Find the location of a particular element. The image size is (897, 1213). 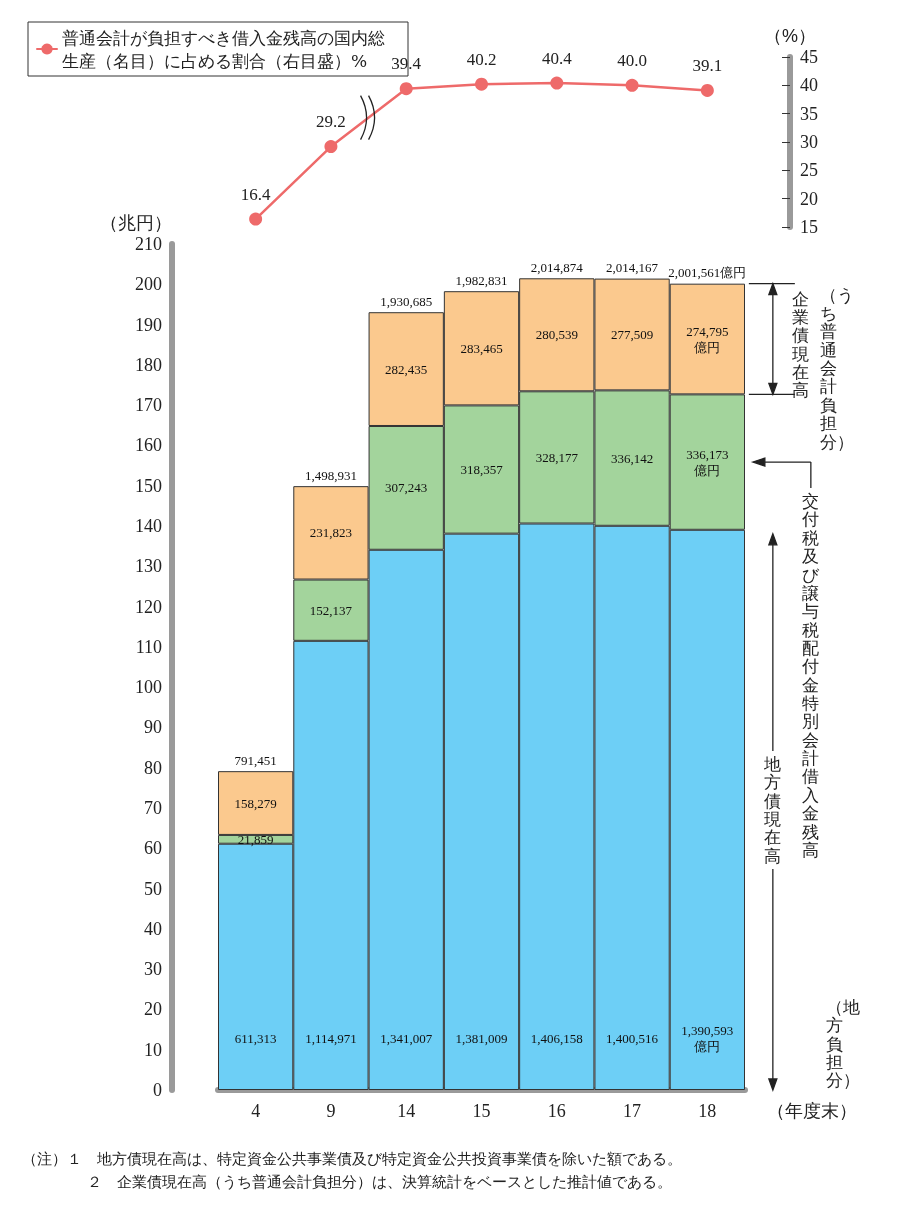

annotation: 611,313 is located at coordinates (255, 1038).